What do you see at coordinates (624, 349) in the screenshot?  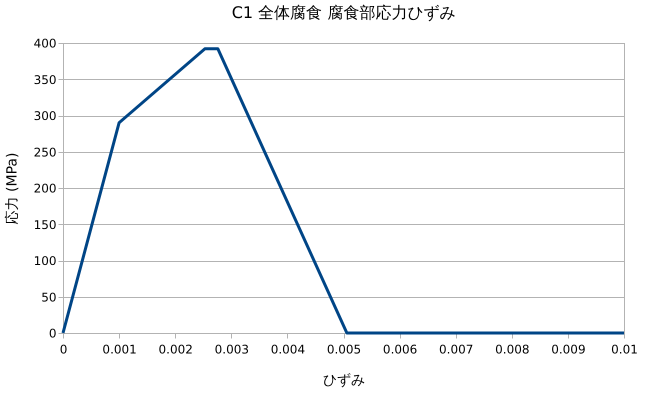 I see `x-tick-label: 0.01` at bounding box center [624, 349].